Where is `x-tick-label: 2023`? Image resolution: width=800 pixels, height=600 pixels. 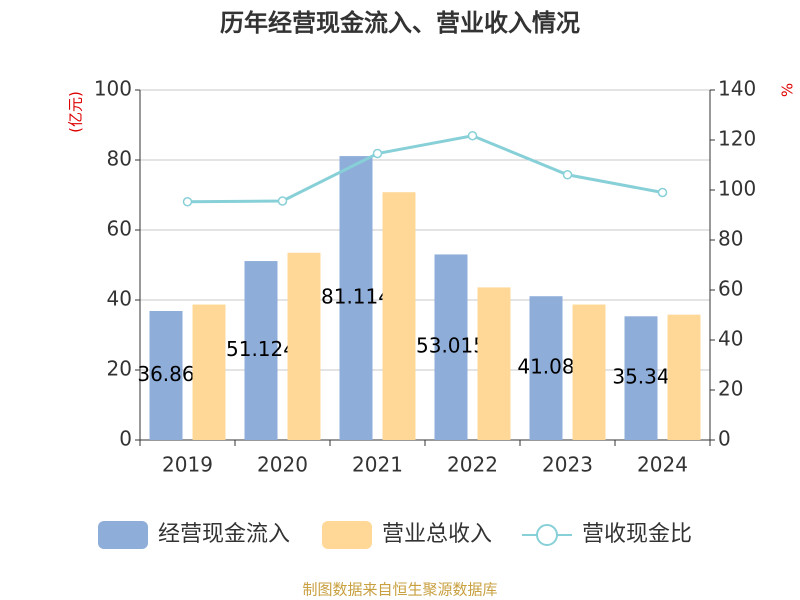 x-tick-label: 2023 is located at coordinates (567, 465).